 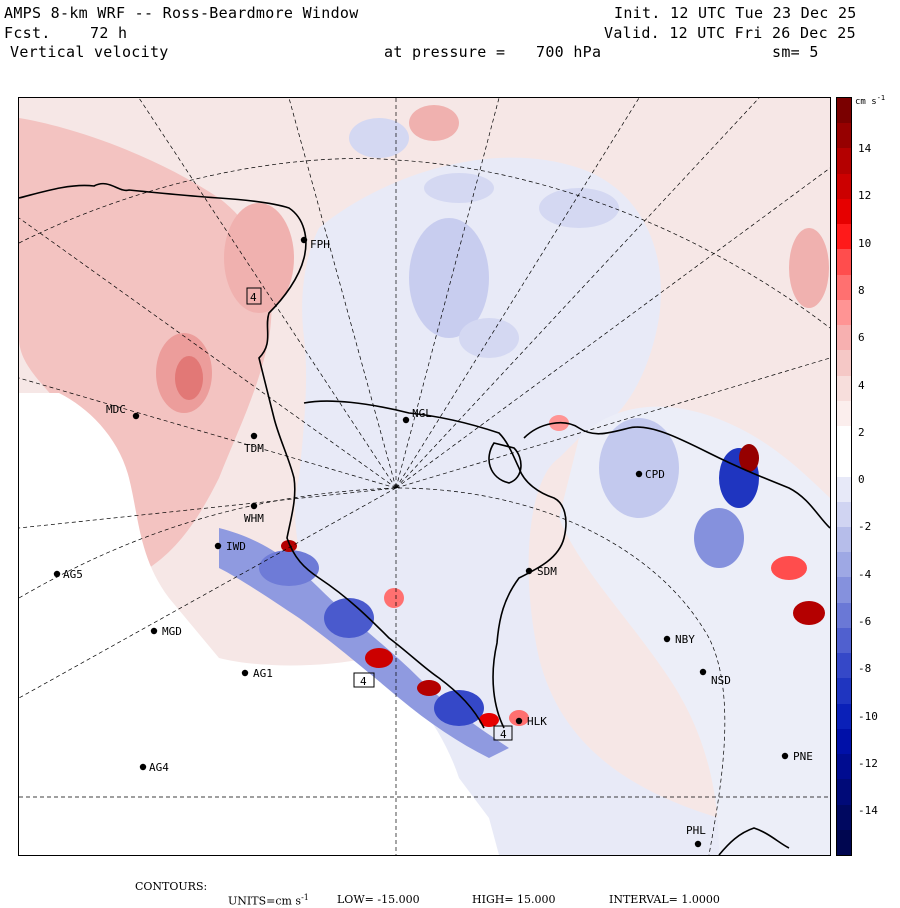 I want to click on station-label-fph: FPH, so click(x=320, y=244).